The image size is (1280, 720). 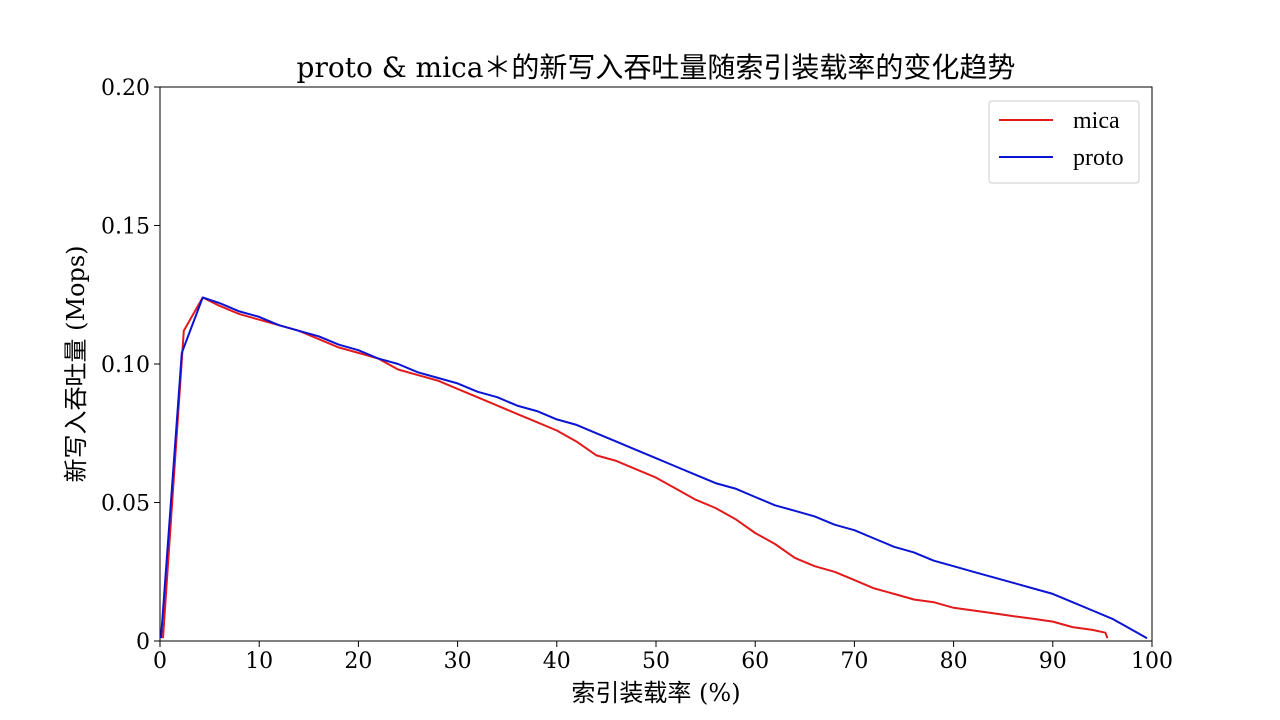 I want to click on legend-box, so click(x=1064, y=142).